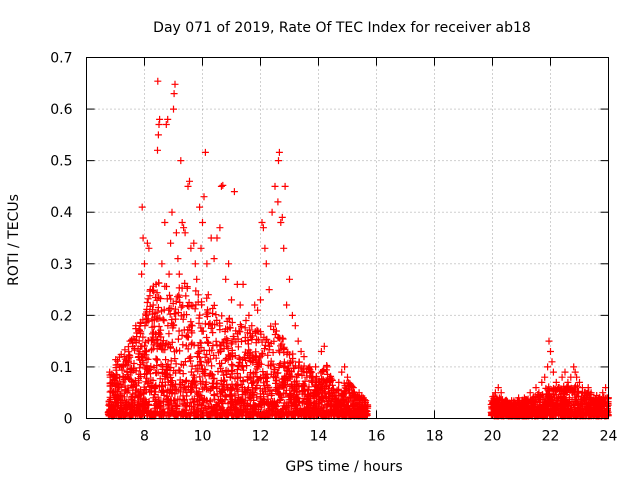 This screenshot has height=480, width=640. Describe the element at coordinates (68, 420) in the screenshot. I see `y-tick-label: 0` at that location.